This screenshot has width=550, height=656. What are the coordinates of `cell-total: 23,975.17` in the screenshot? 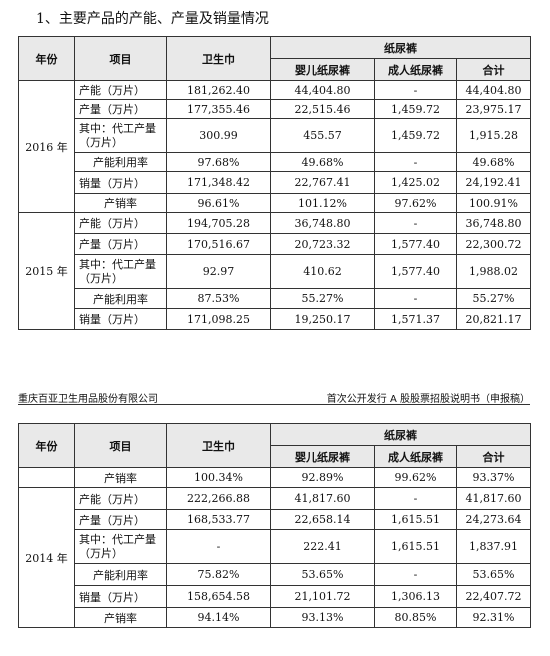 It's located at (493, 109).